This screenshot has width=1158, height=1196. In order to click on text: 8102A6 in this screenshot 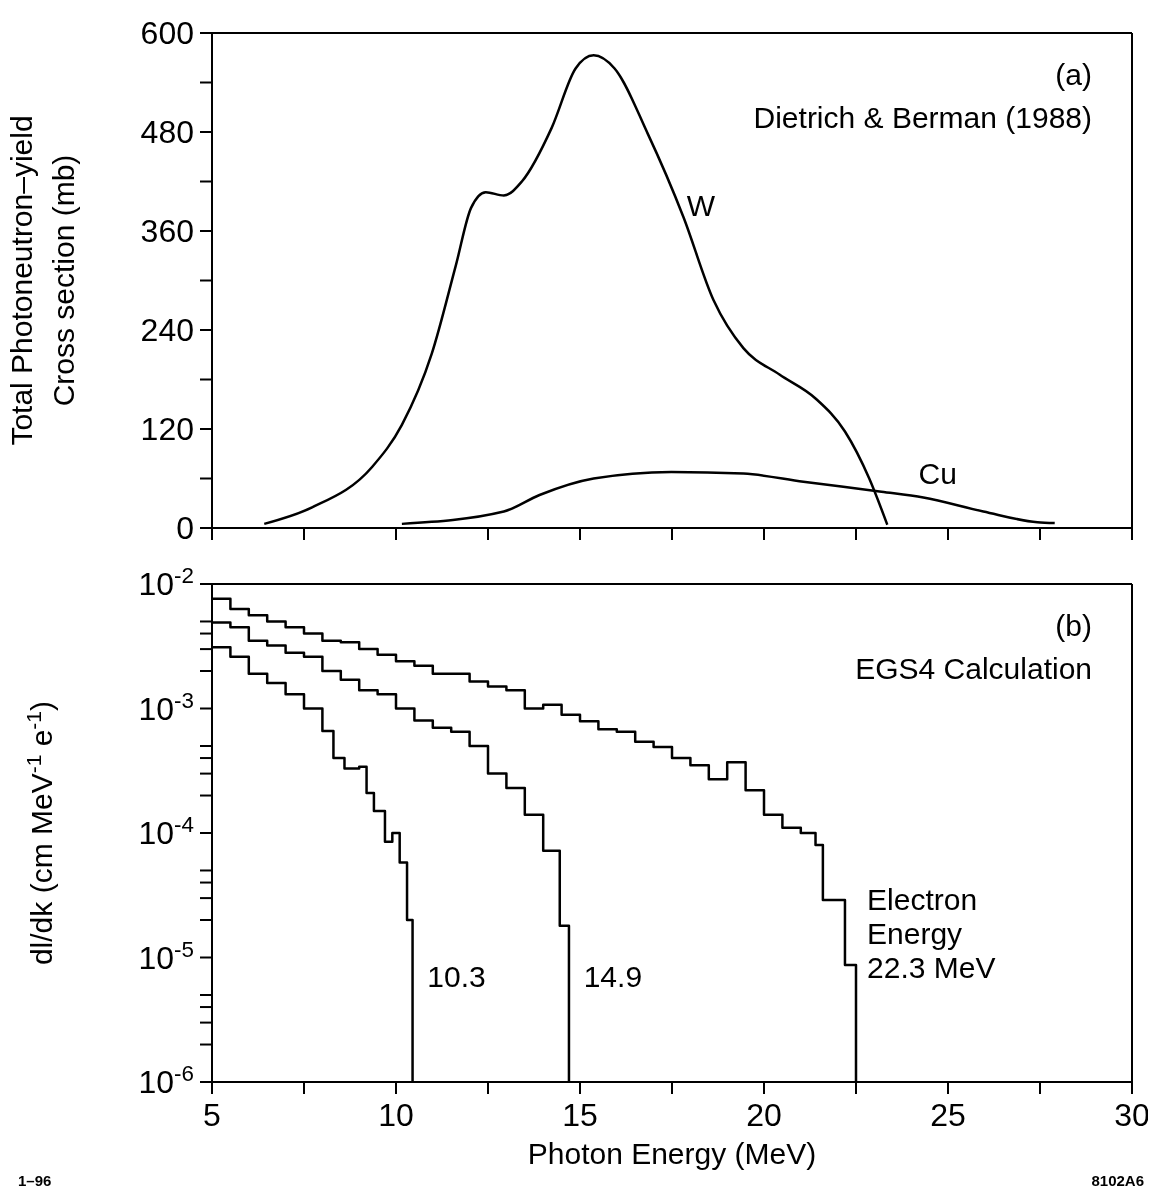, I will do `click(1117, 1180)`.